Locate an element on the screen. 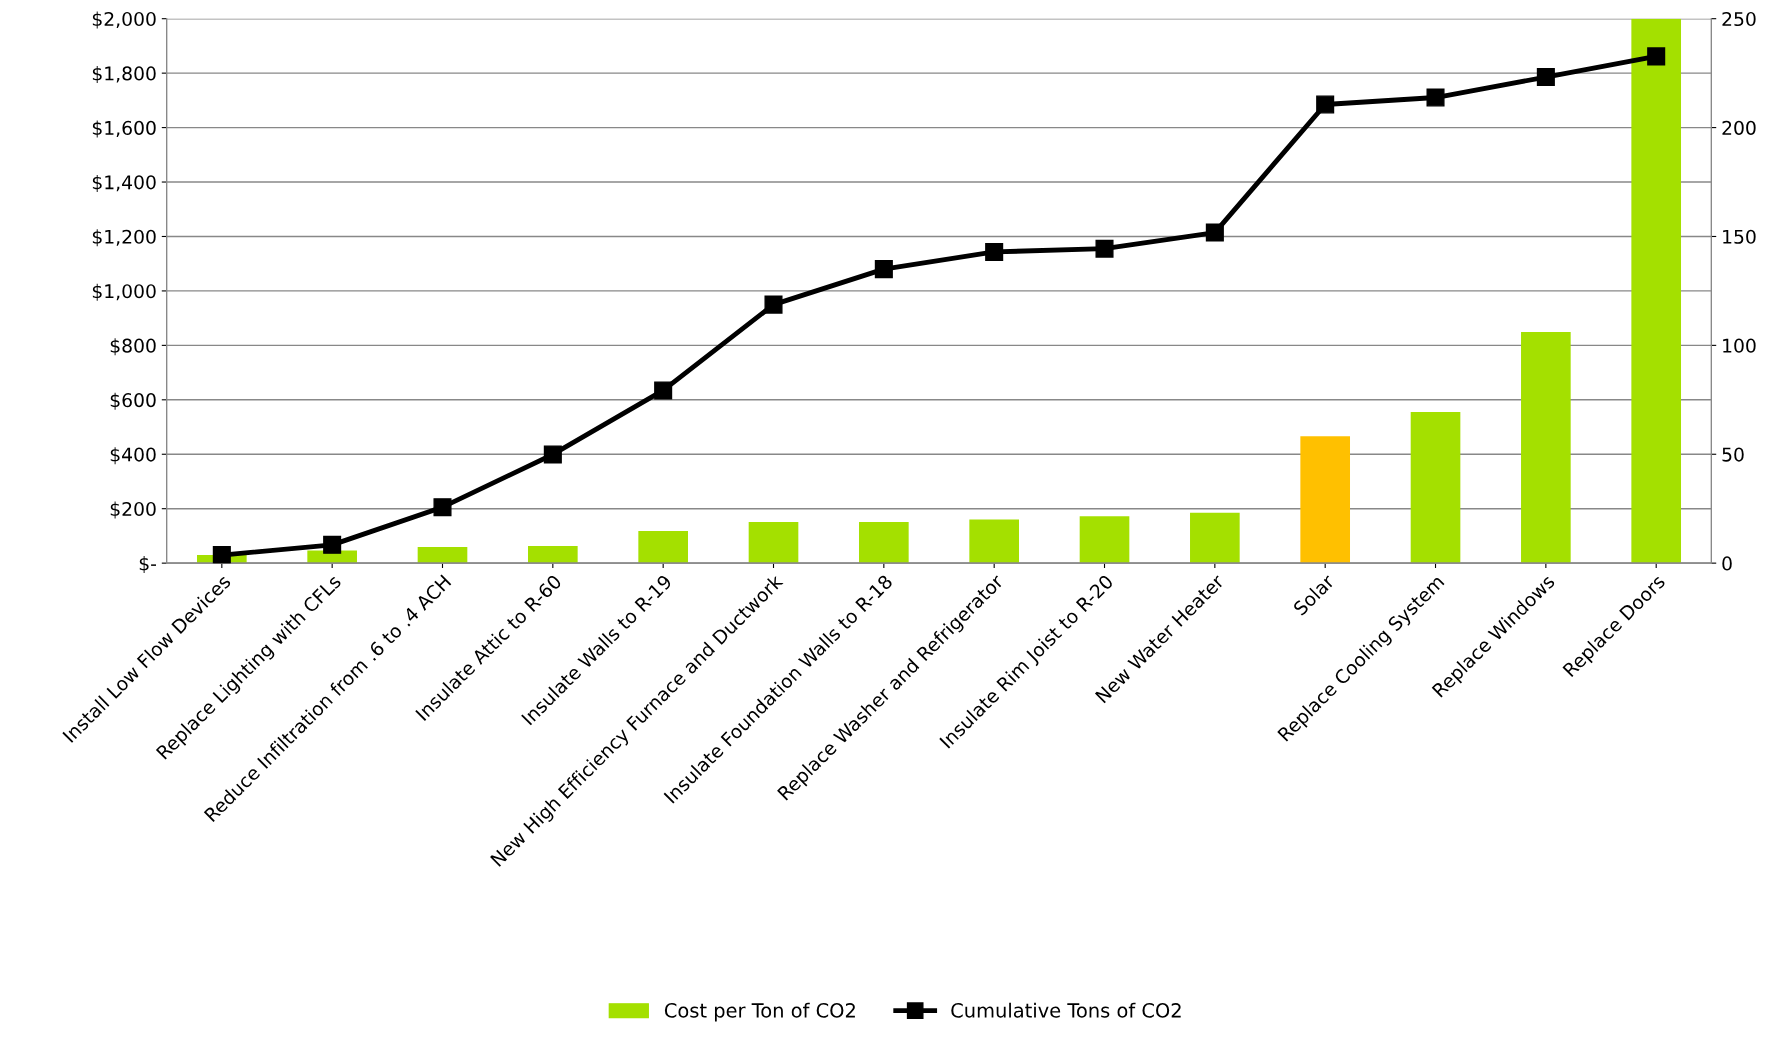  y2-tick-label: 150 is located at coordinates (1739, 236).